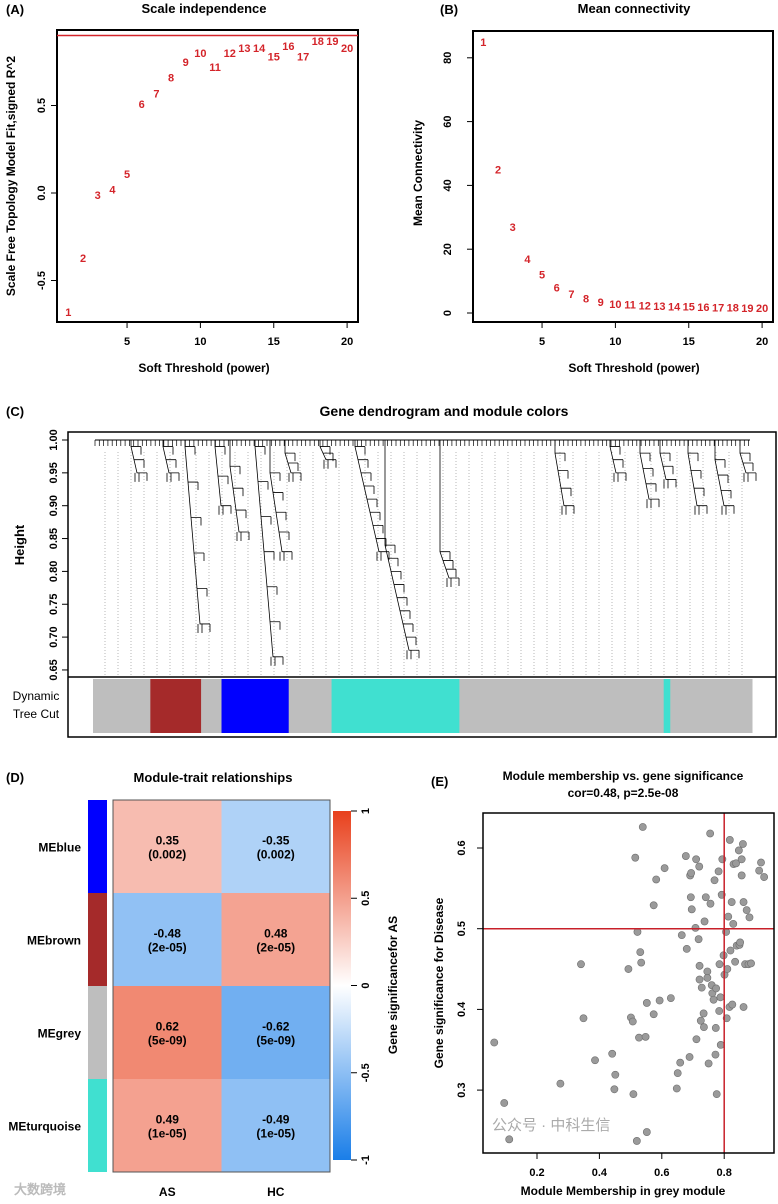  What do you see at coordinates (15, 777) in the screenshot?
I see `panel-label-d: (D)` at bounding box center [15, 777].